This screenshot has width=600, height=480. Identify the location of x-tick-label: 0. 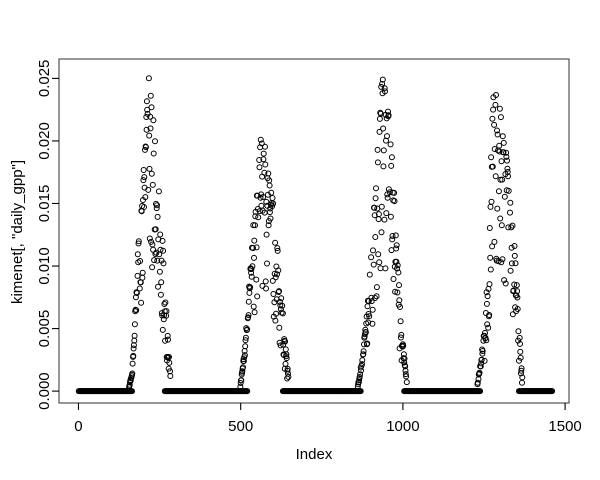
(78, 426).